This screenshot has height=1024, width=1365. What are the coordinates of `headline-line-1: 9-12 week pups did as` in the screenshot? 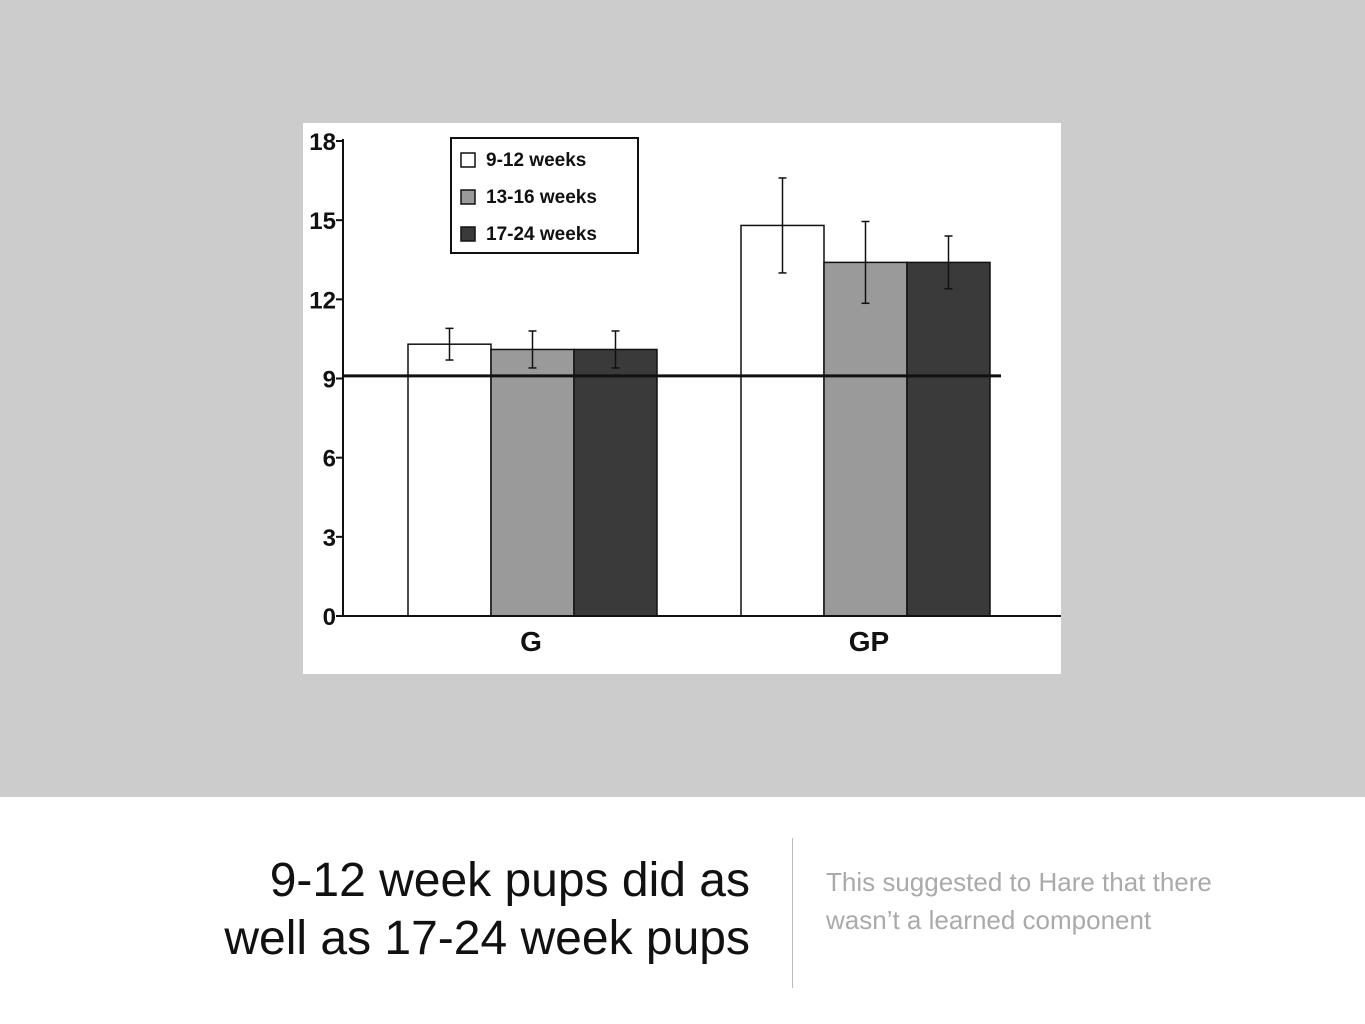 It's located at (509, 880).